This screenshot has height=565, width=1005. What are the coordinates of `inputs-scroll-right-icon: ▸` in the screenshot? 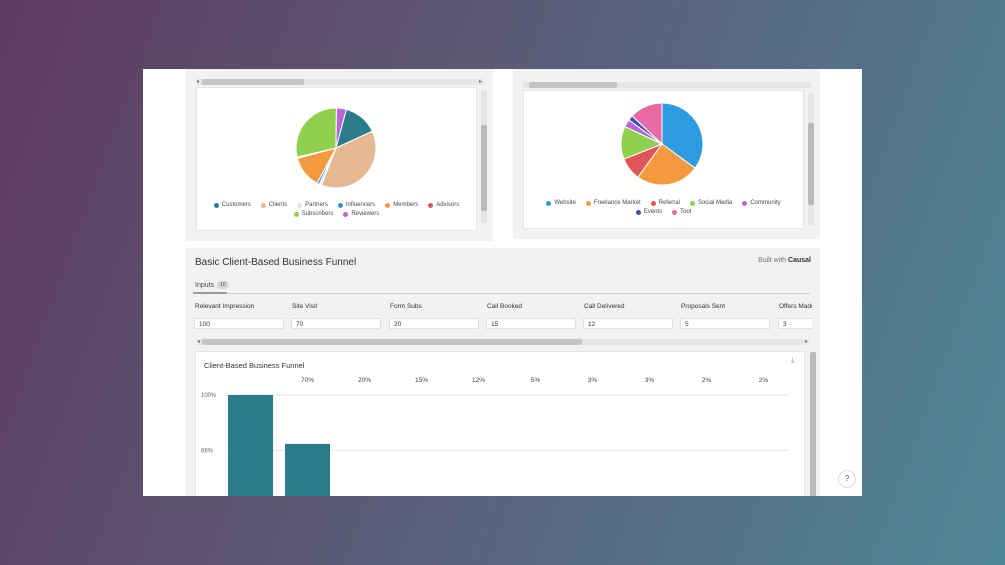 It's located at (807, 342).